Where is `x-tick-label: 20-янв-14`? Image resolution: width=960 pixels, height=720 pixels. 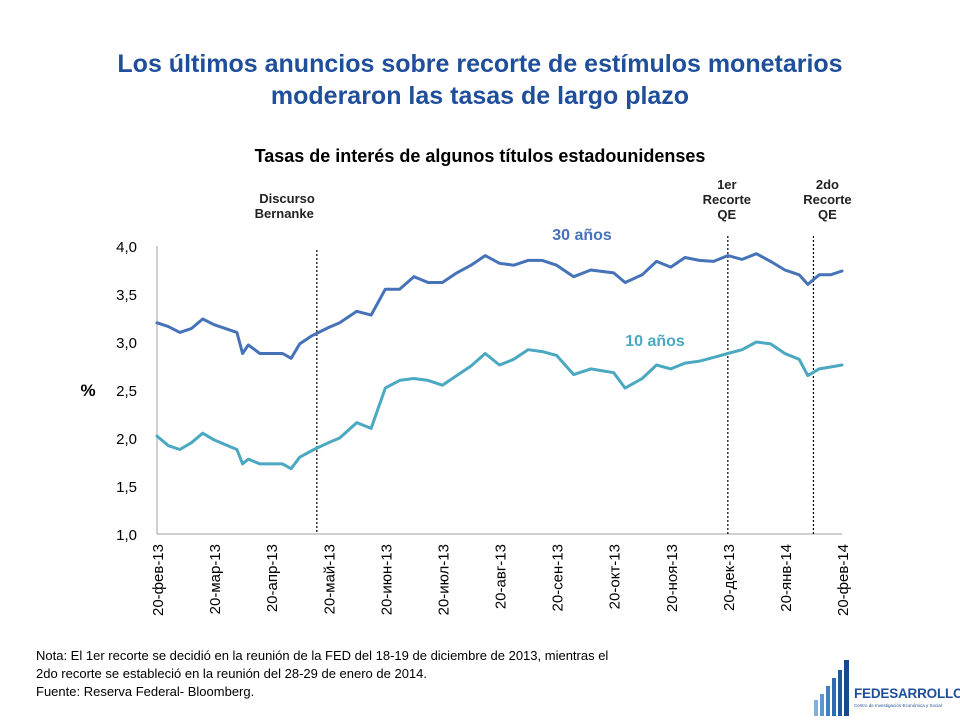 x-tick-label: 20-янв-14 is located at coordinates (786, 578).